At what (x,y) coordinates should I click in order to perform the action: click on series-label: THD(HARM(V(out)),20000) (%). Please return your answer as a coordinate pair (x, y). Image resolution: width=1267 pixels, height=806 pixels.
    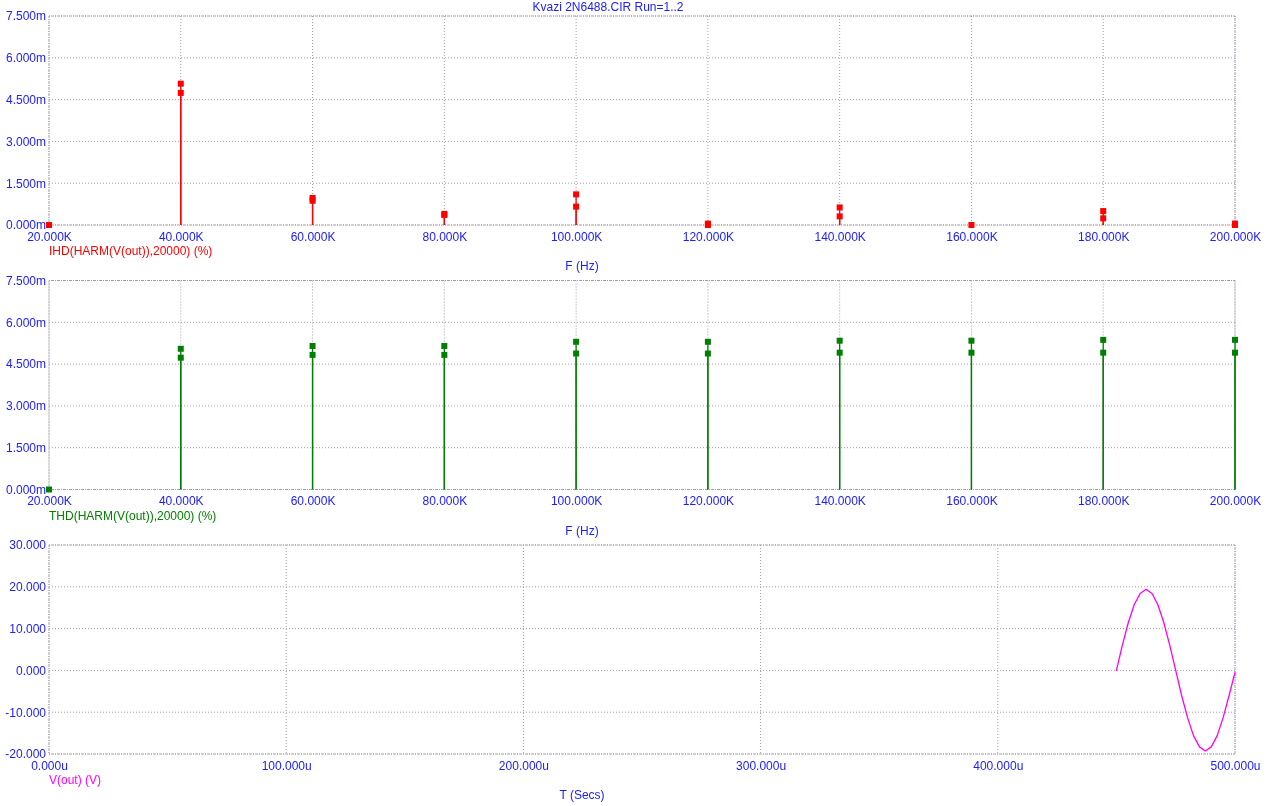
    Looking at the image, I should click on (133, 515).